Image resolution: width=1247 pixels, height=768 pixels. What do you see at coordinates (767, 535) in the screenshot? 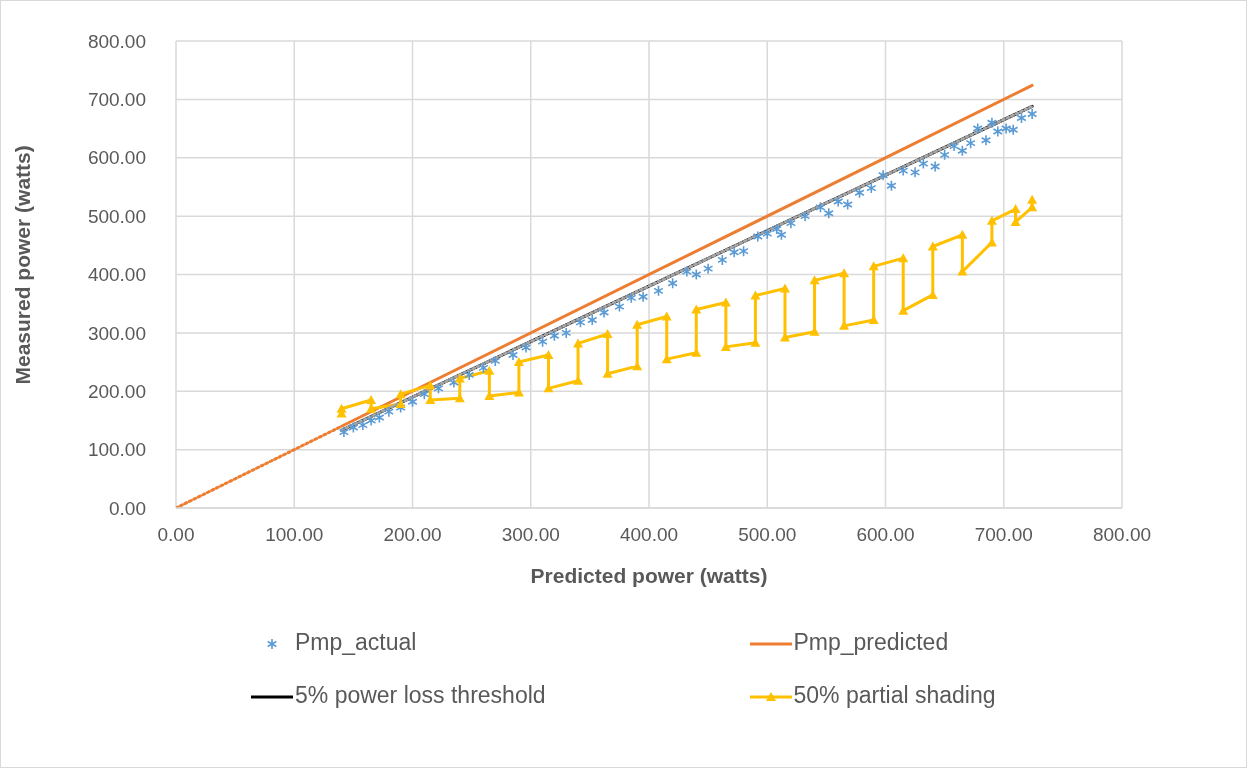
I see `x-tick-label: 500.00` at bounding box center [767, 535].